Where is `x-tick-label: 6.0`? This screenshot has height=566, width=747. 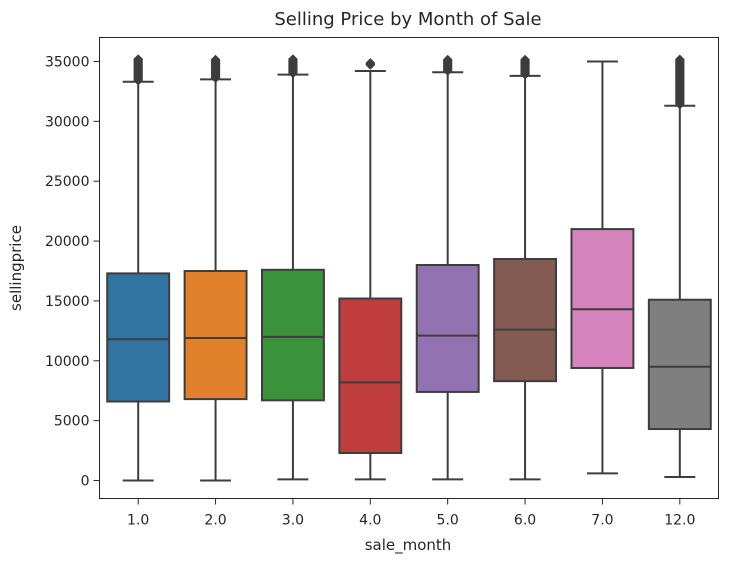 x-tick-label: 6.0 is located at coordinates (525, 521).